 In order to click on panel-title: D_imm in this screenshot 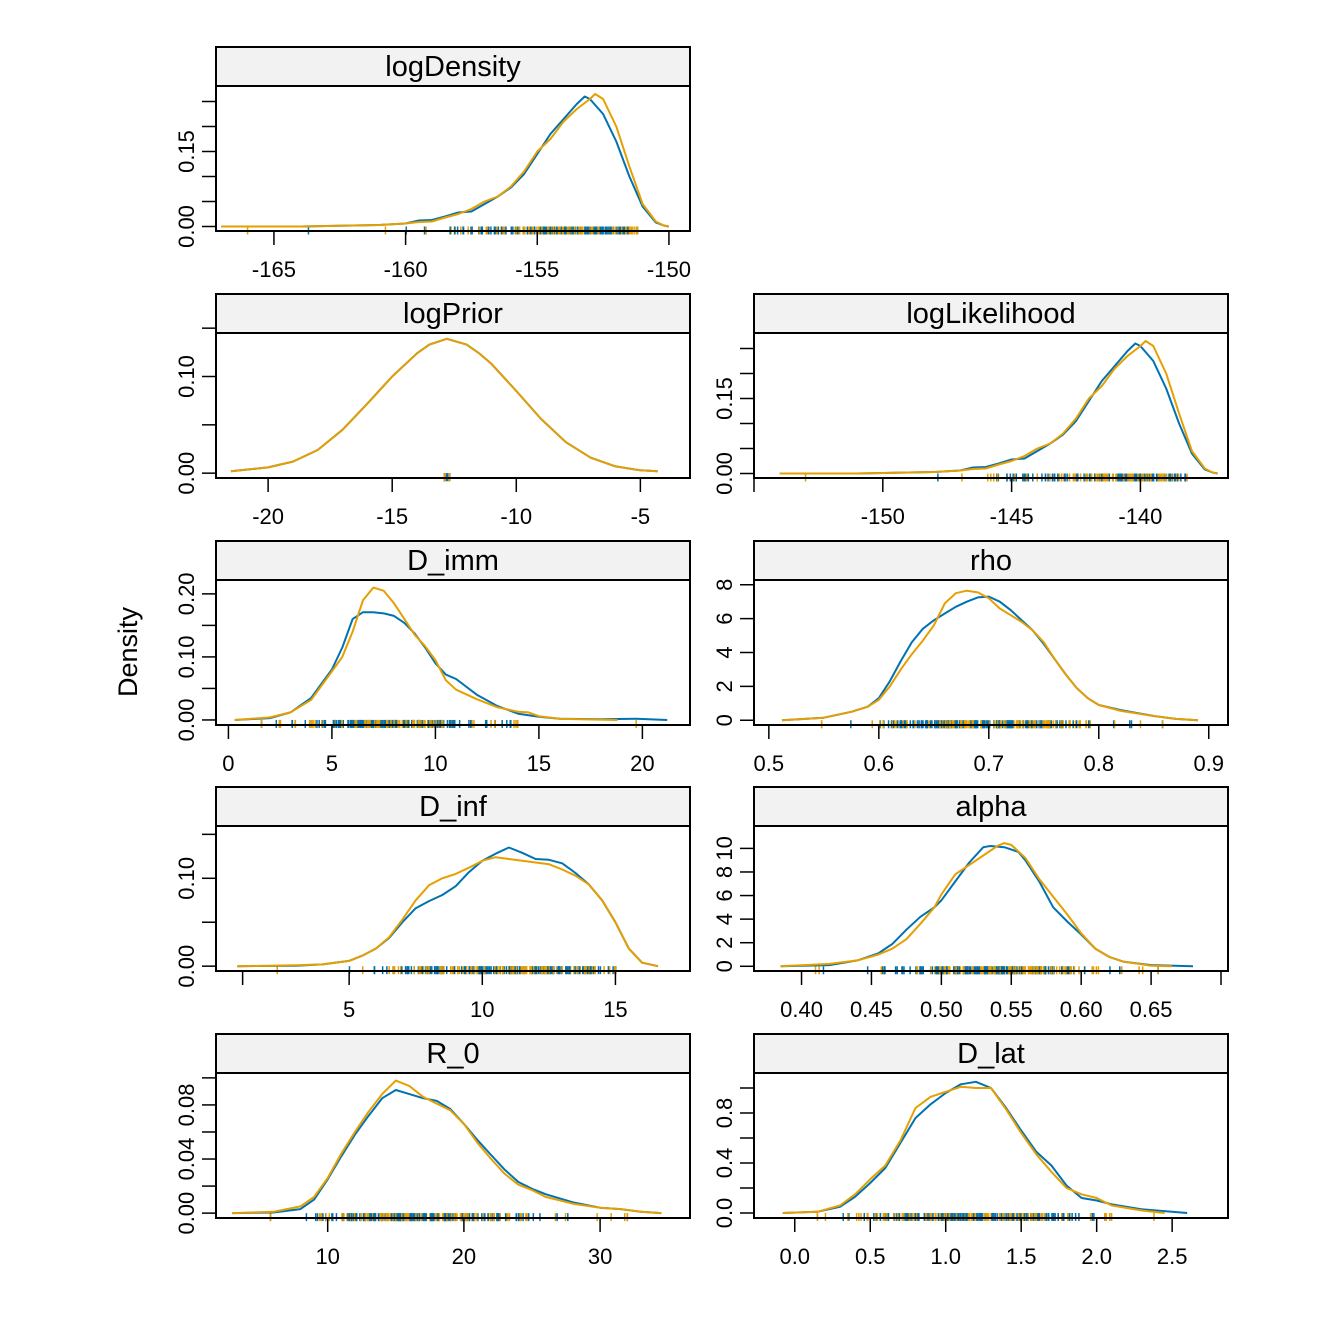, I will do `click(453, 561)`.